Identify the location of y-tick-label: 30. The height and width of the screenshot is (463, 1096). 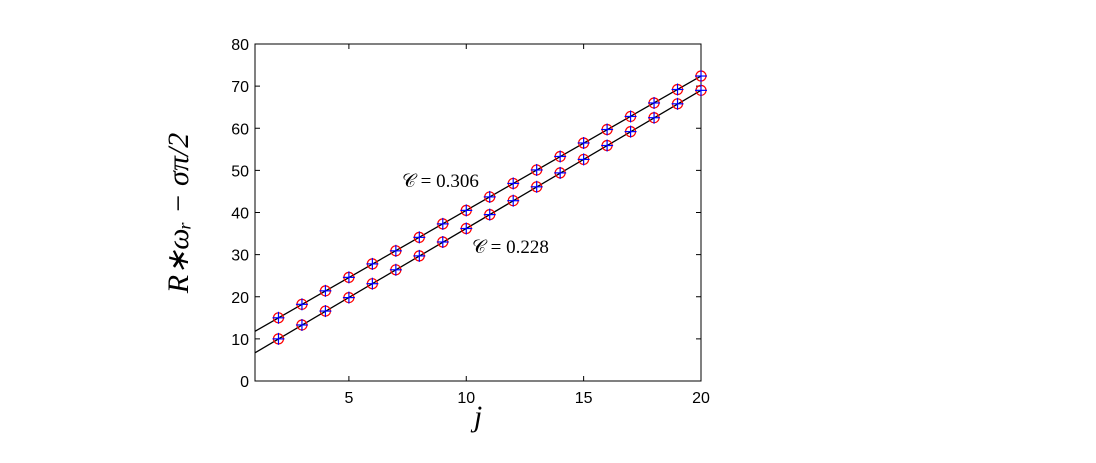
(240, 256).